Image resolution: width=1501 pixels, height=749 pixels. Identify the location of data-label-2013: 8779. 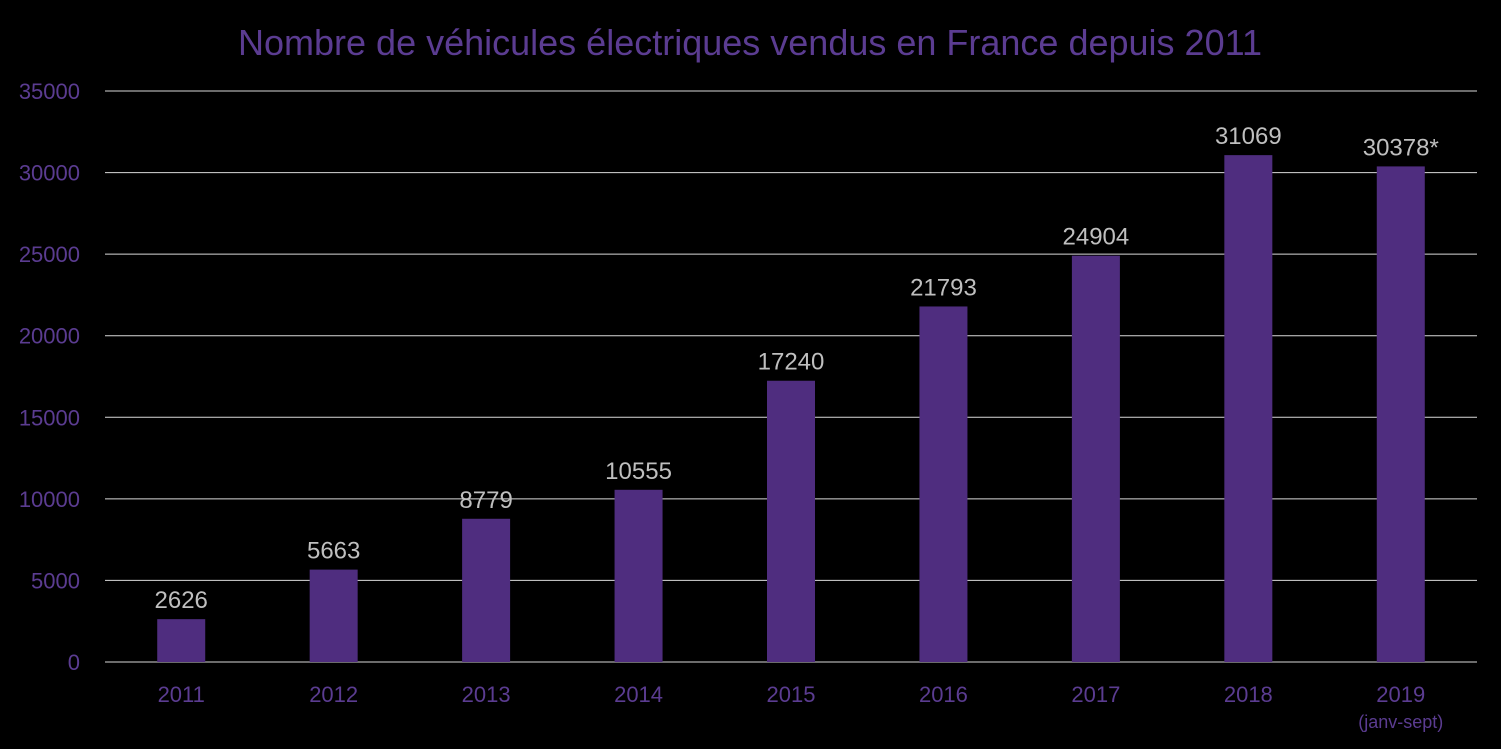
(485, 500).